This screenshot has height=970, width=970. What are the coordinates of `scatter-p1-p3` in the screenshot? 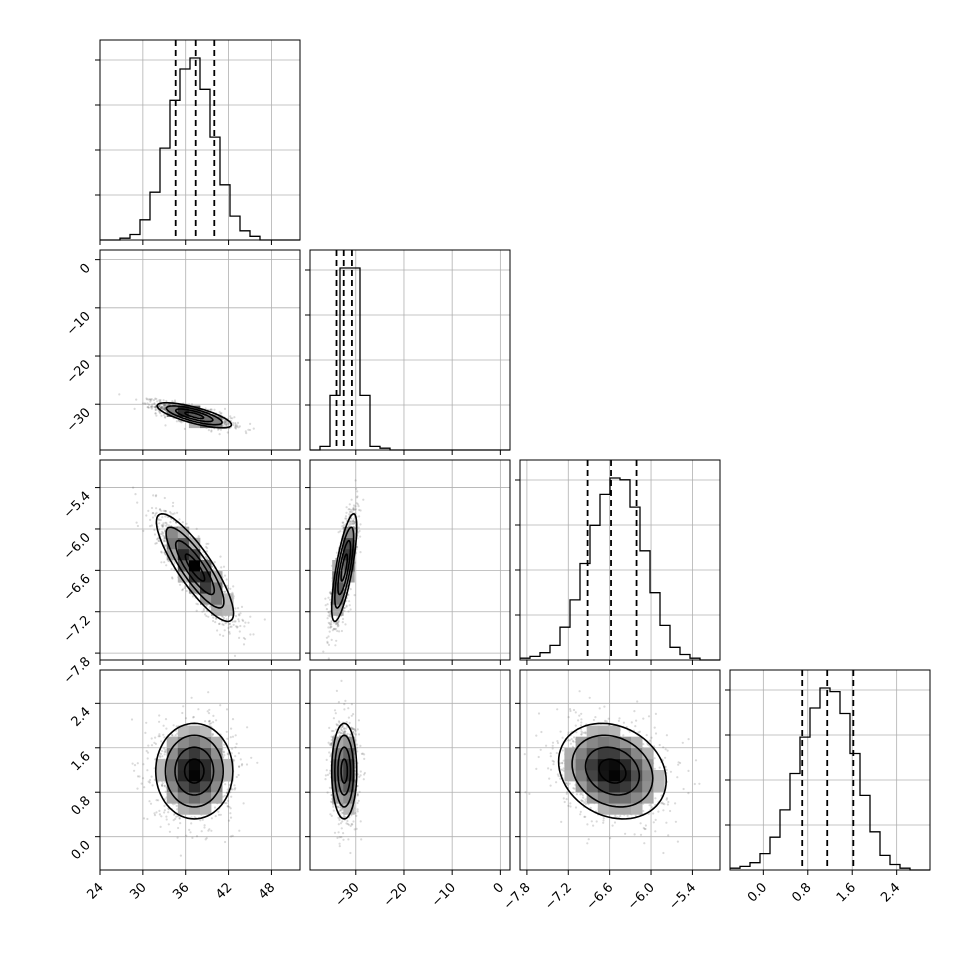 It's located at (199, 572).